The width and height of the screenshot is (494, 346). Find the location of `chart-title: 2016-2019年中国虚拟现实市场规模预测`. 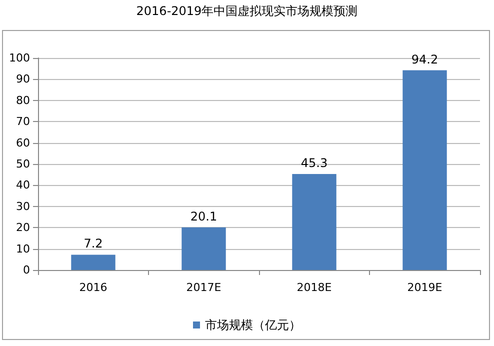

chart-title: 2016-2019年中国虚拟现实市场规模预测 is located at coordinates (247, 11).